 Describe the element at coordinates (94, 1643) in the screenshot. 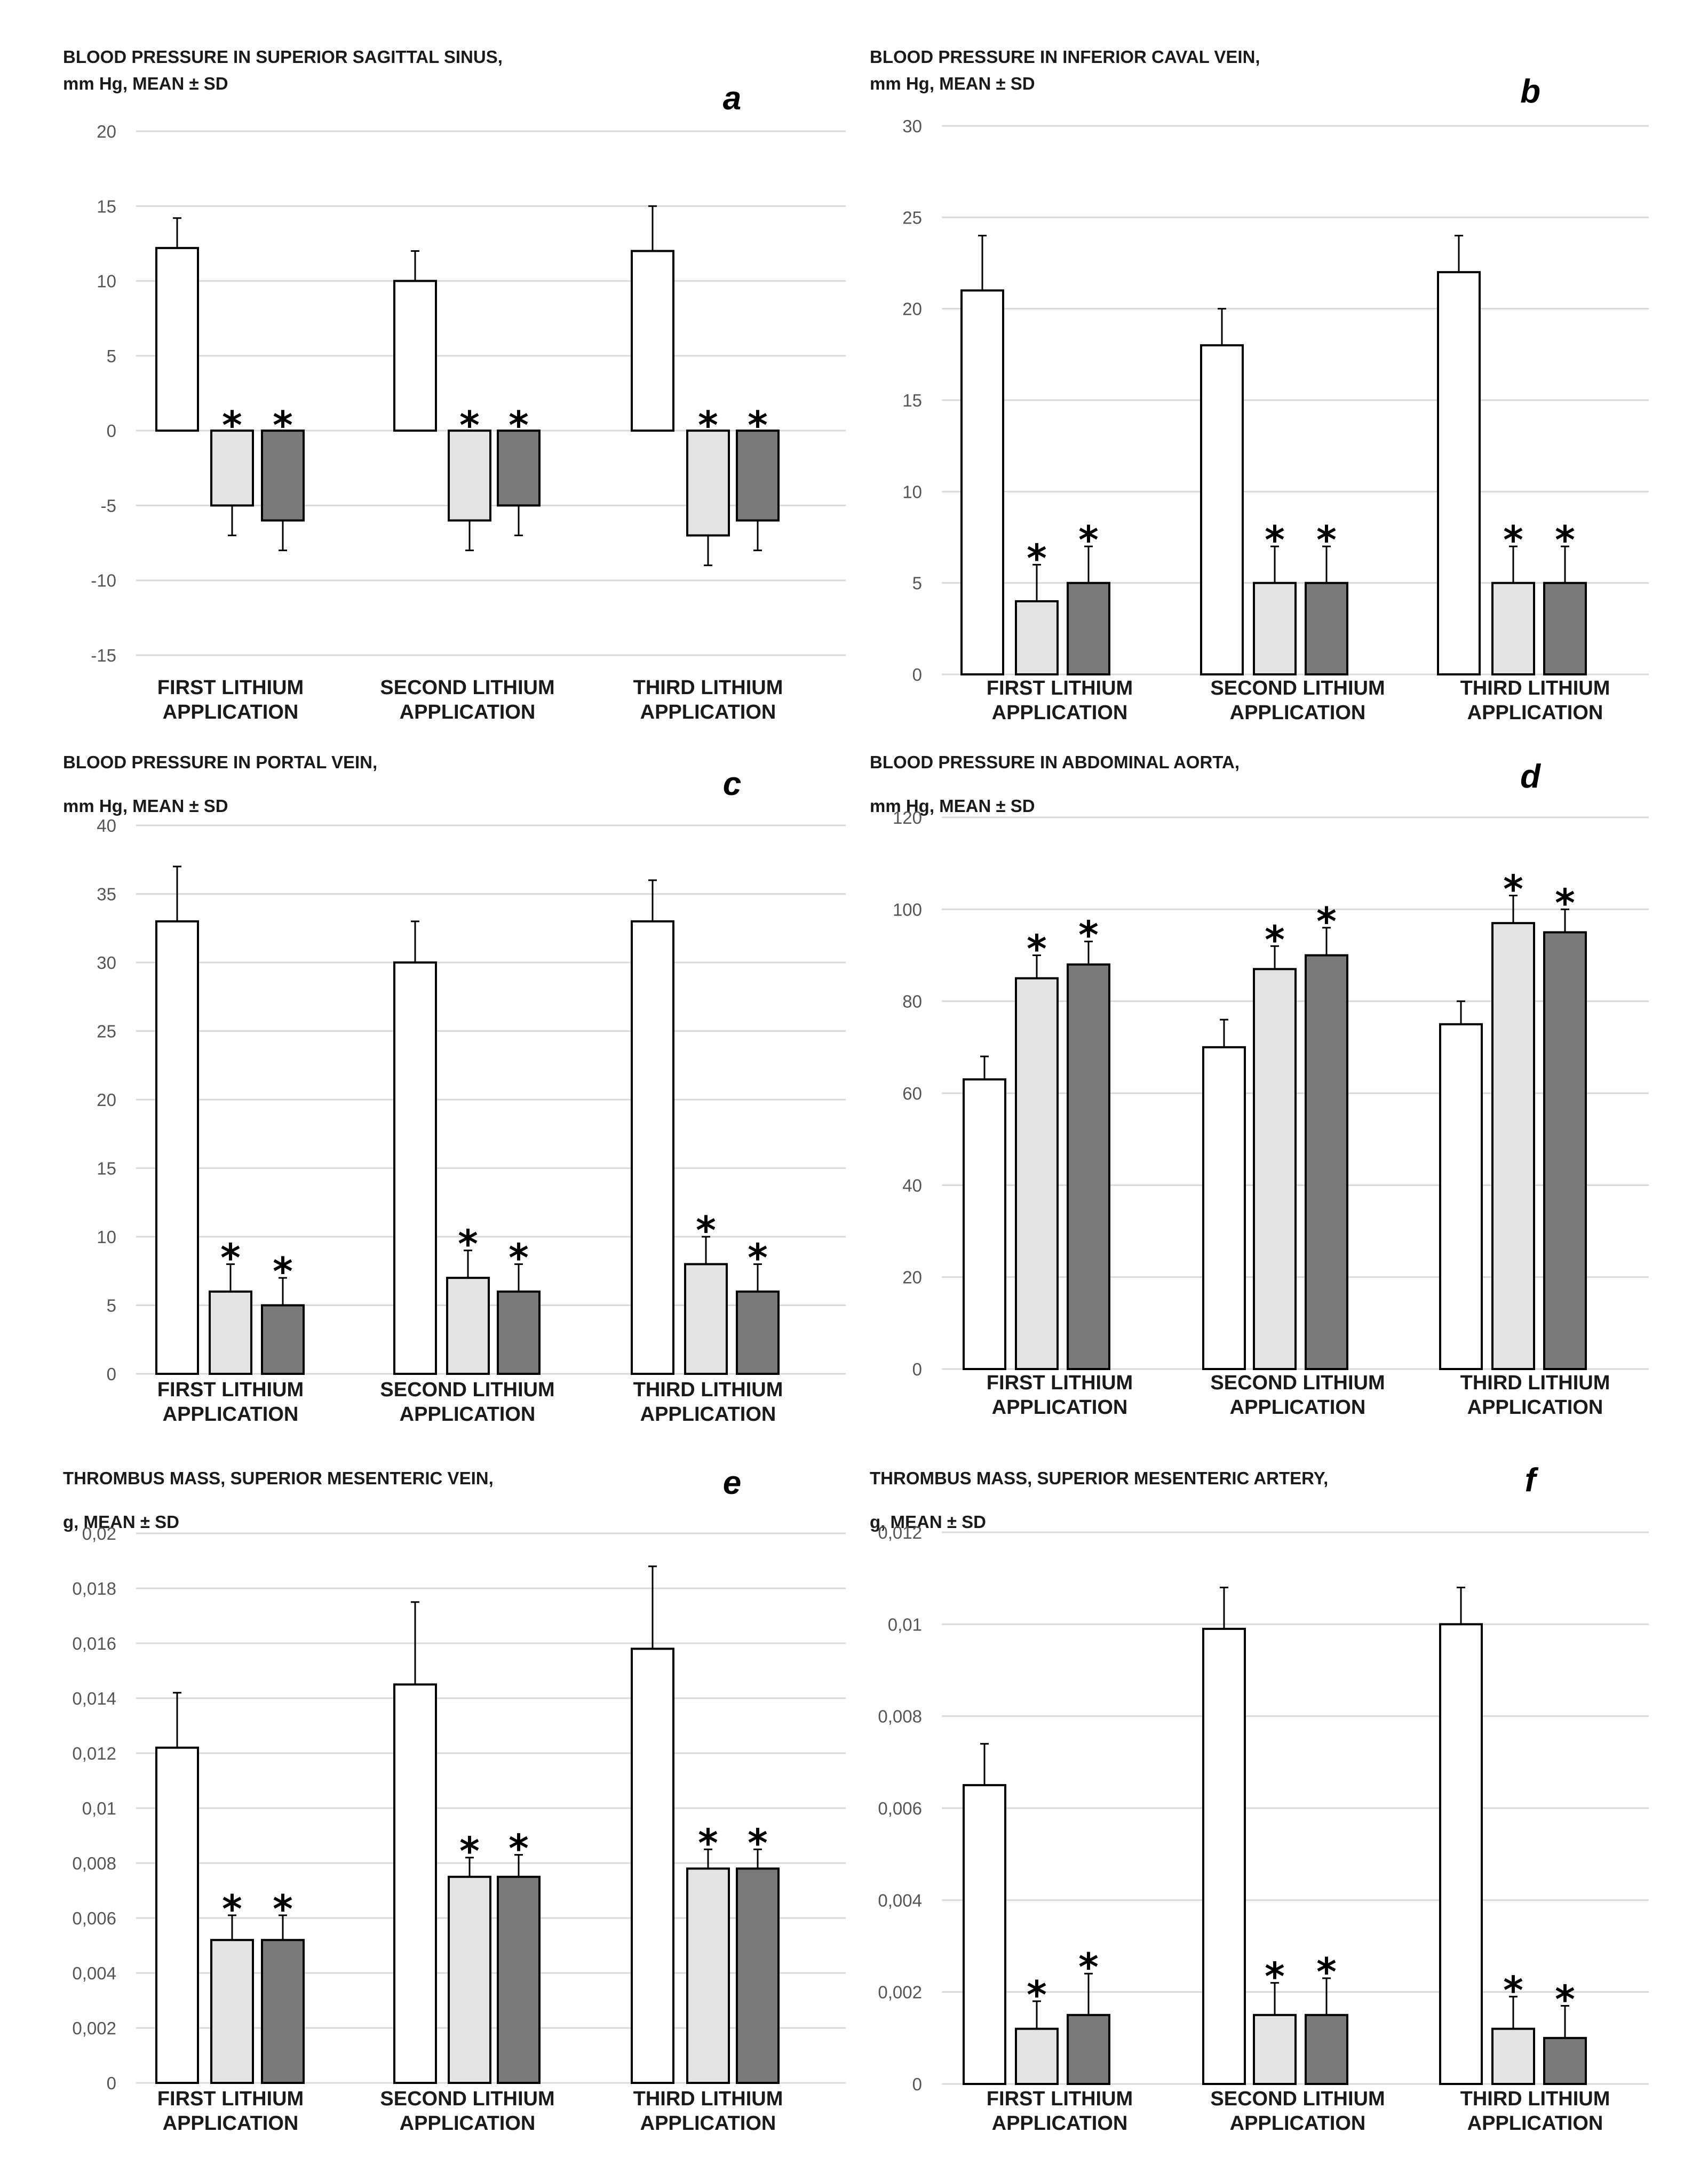

I see `y-tick-label: 0,016` at that location.